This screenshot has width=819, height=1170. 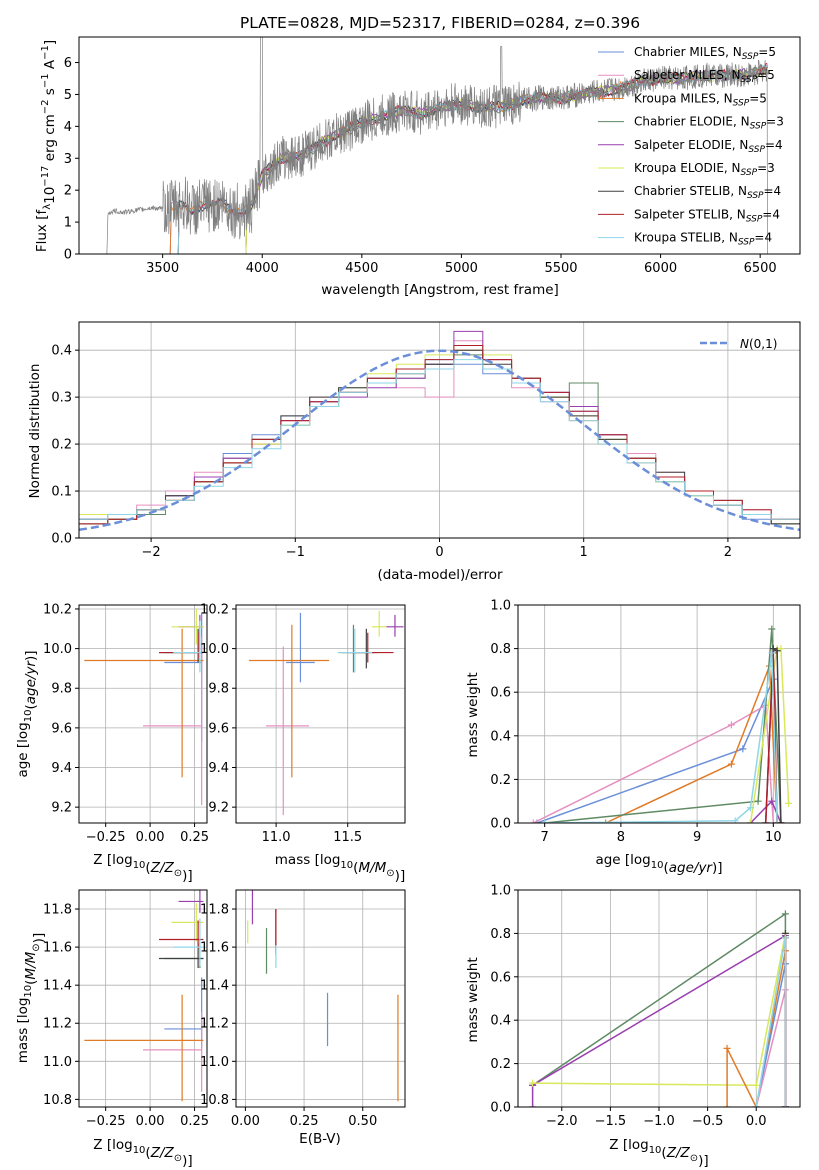 I want to click on age-z-xtick-label: 0.25, so click(x=194, y=837).